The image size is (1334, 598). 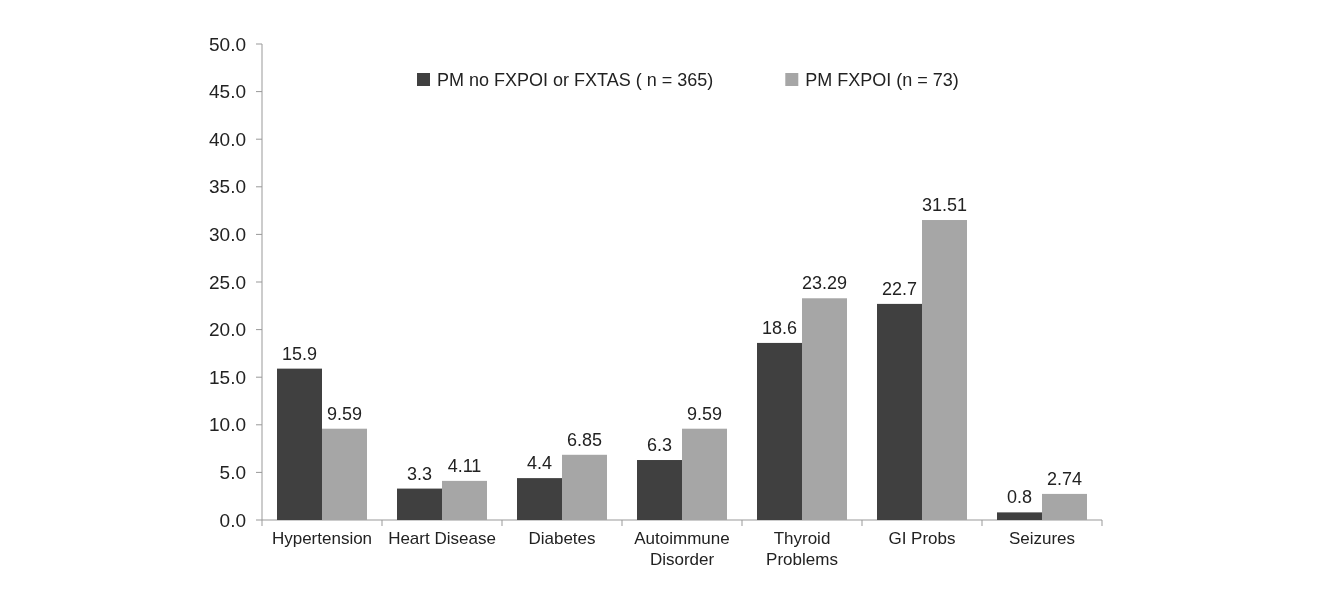 What do you see at coordinates (1019, 497) in the screenshot?
I see `data-label: 0.8` at bounding box center [1019, 497].